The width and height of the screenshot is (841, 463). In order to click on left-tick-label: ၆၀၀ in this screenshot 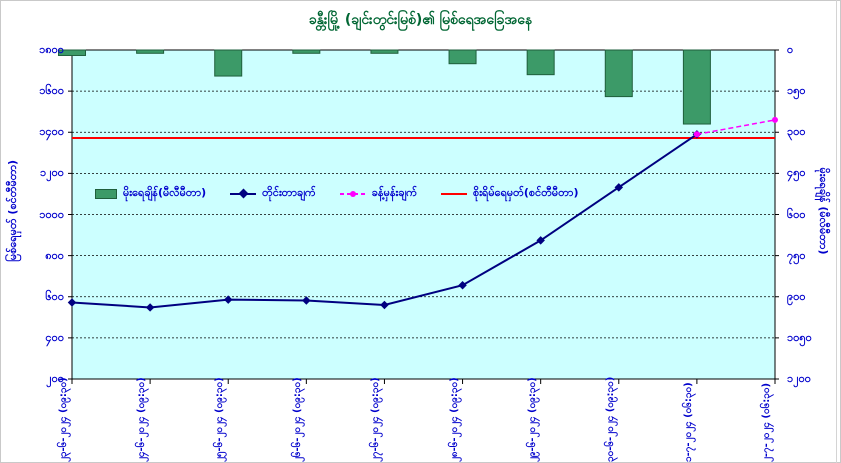, I will do `click(54, 296)`.